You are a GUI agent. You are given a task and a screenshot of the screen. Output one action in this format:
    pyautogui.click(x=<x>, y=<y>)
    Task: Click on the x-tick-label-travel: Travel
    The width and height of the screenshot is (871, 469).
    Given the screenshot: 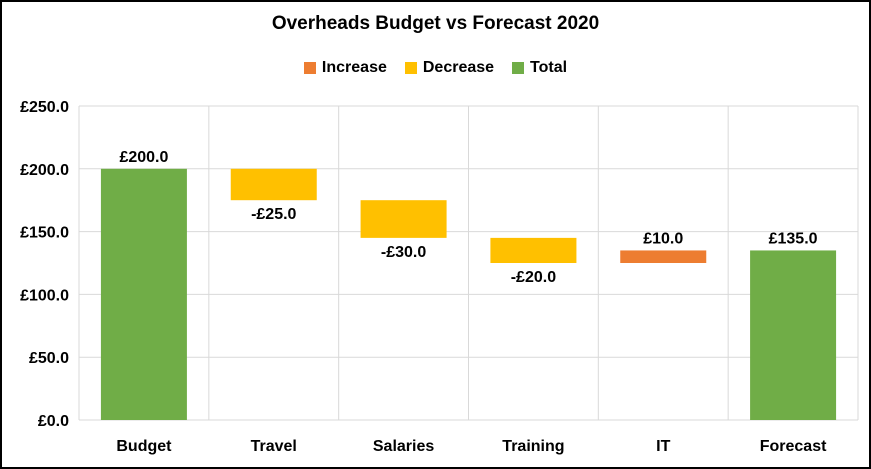 What is the action you would take?
    pyautogui.click(x=274, y=446)
    